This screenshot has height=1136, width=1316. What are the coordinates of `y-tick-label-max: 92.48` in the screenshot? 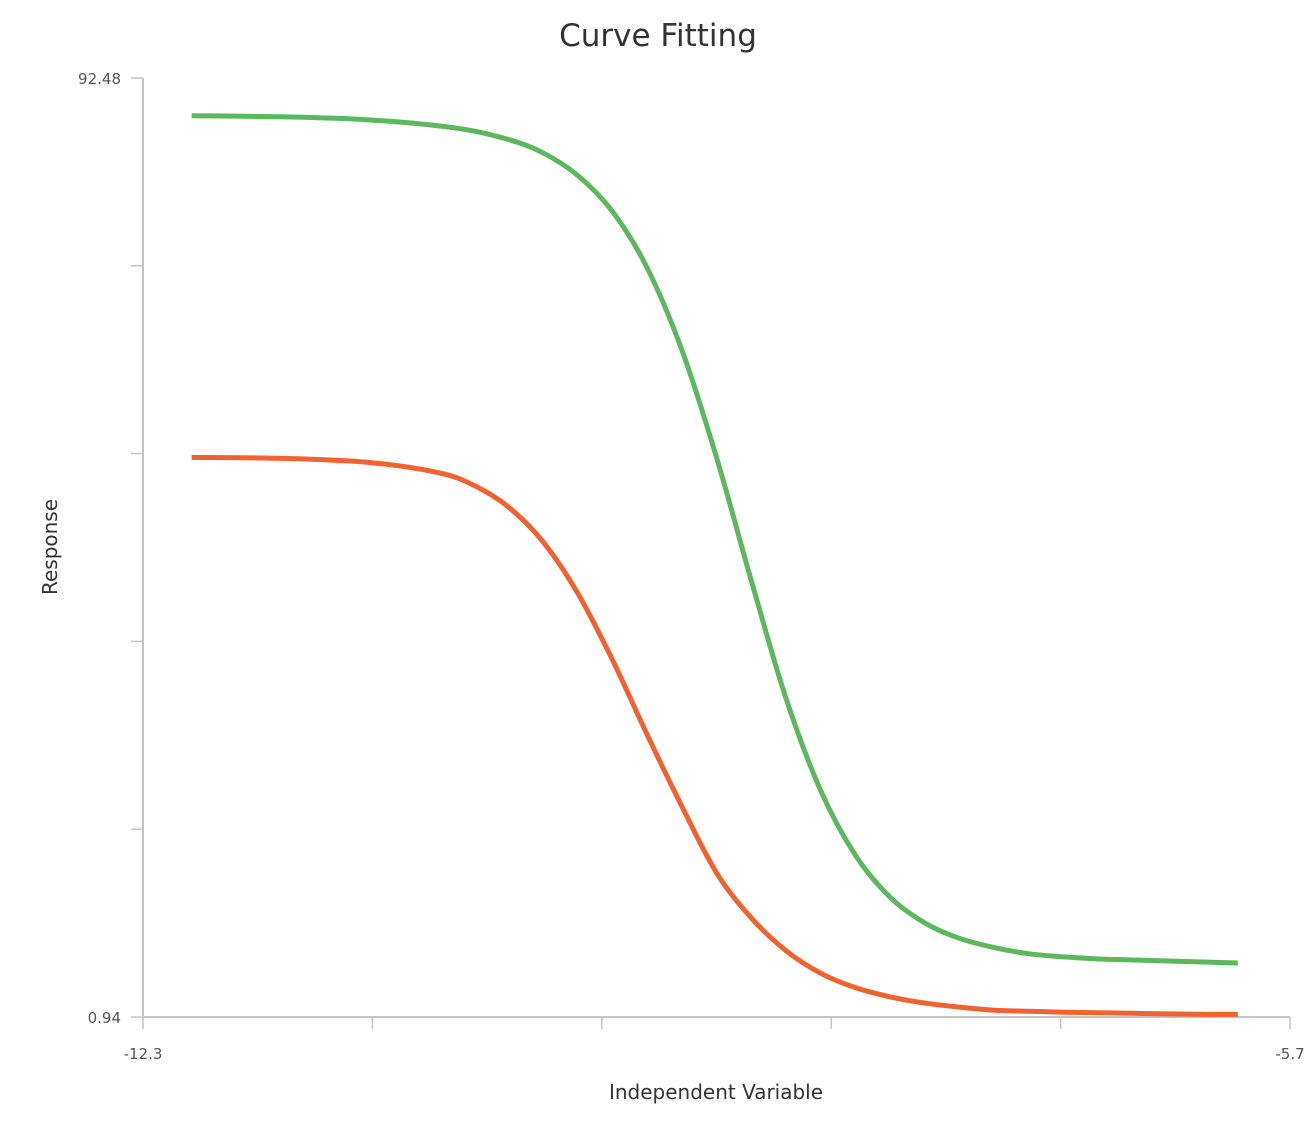 It's located at (99, 79).